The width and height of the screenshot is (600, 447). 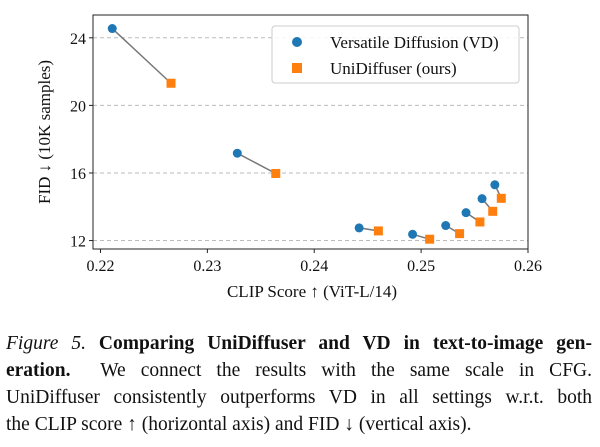 I want to click on legend-label-unidiffuser: UniDiffuser (ours), so click(x=393, y=68).